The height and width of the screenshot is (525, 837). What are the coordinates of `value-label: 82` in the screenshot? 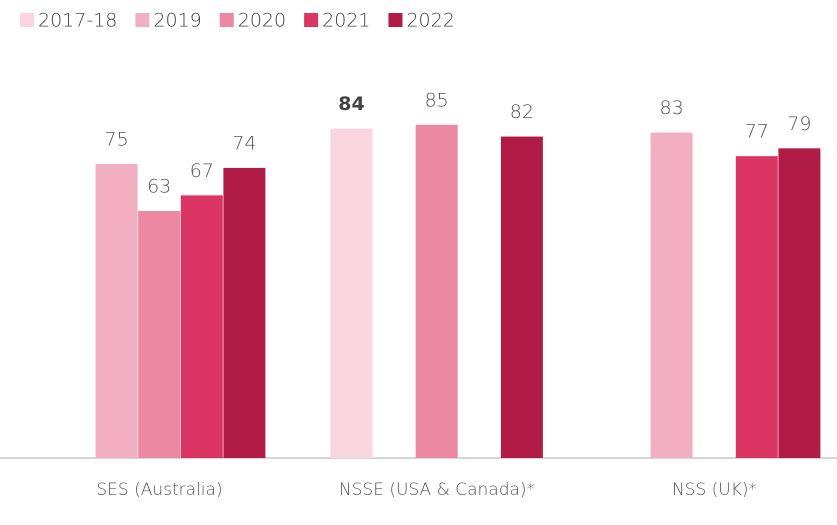 It's located at (522, 112).